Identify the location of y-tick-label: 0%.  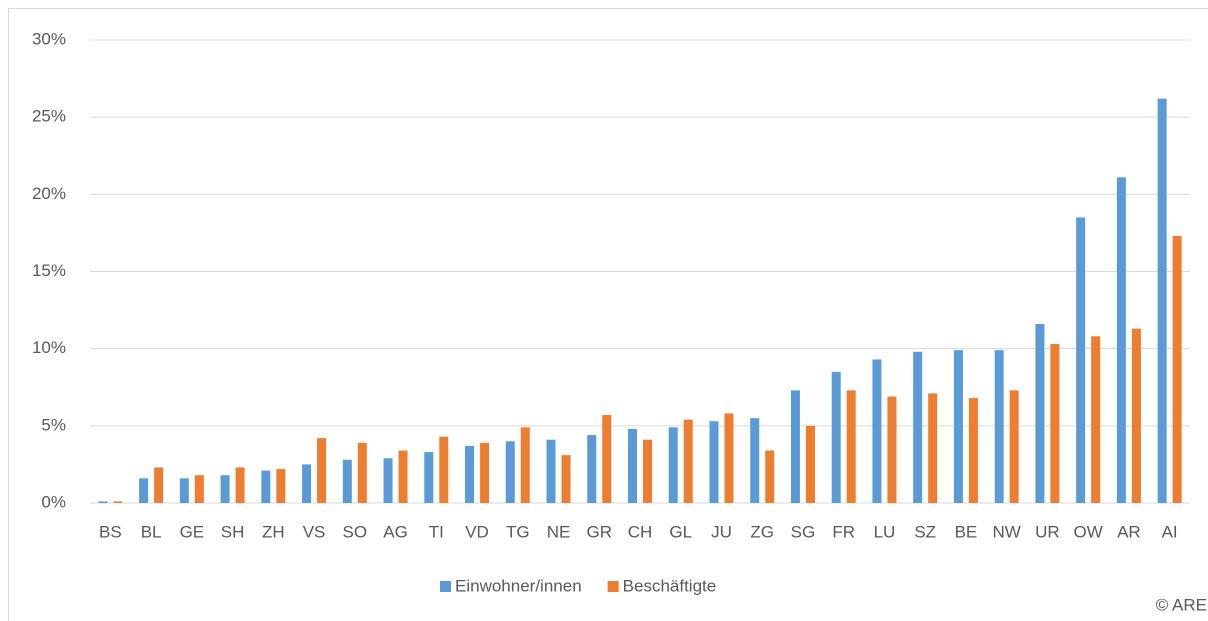
(53, 501).